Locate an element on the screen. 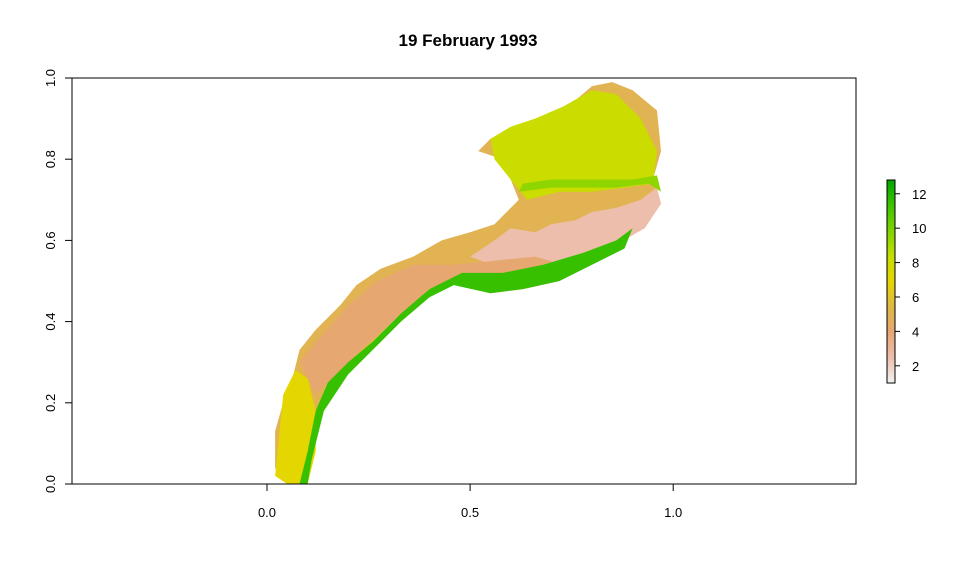  color-legend: 2 4 6 8 10 12 is located at coordinates (906, 281).